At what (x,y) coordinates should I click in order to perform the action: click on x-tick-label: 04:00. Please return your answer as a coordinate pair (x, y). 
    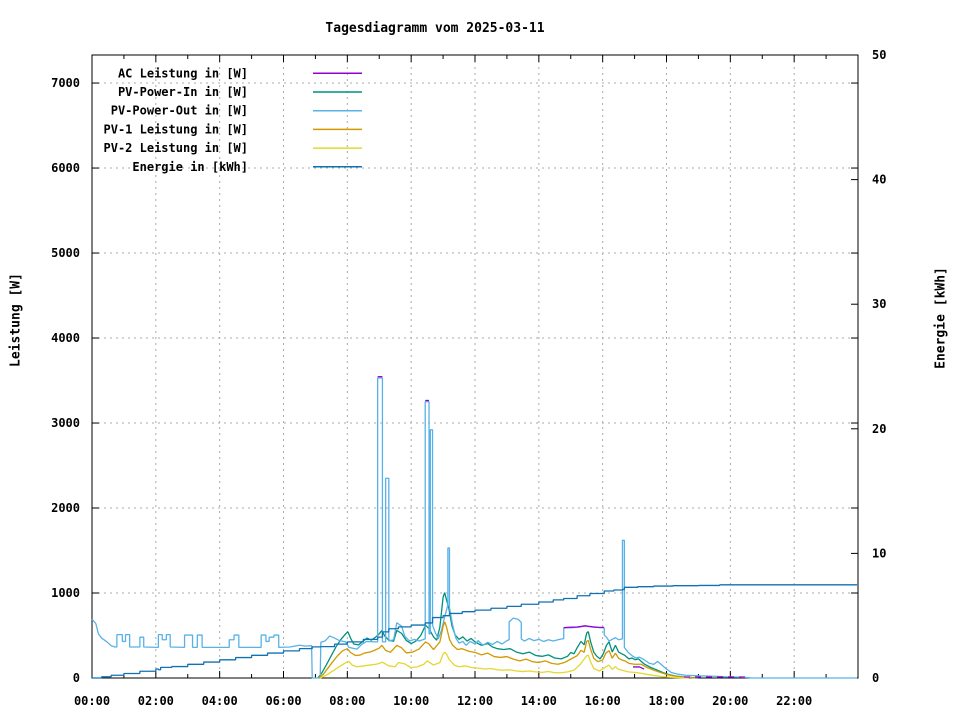
    Looking at the image, I should click on (220, 701).